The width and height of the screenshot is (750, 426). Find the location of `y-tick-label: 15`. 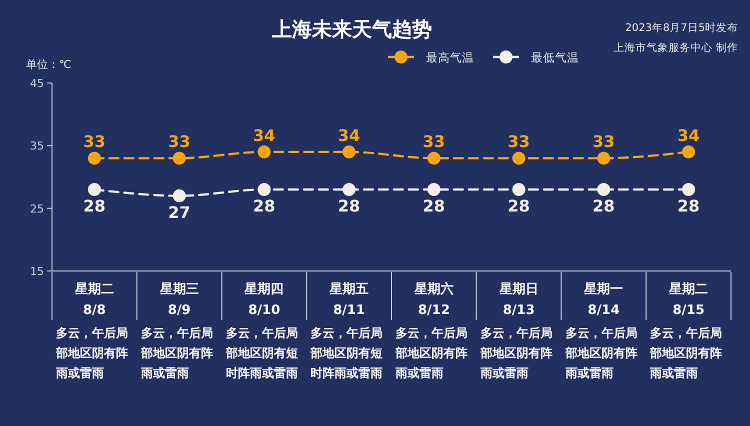

y-tick-label: 15 is located at coordinates (37, 271).